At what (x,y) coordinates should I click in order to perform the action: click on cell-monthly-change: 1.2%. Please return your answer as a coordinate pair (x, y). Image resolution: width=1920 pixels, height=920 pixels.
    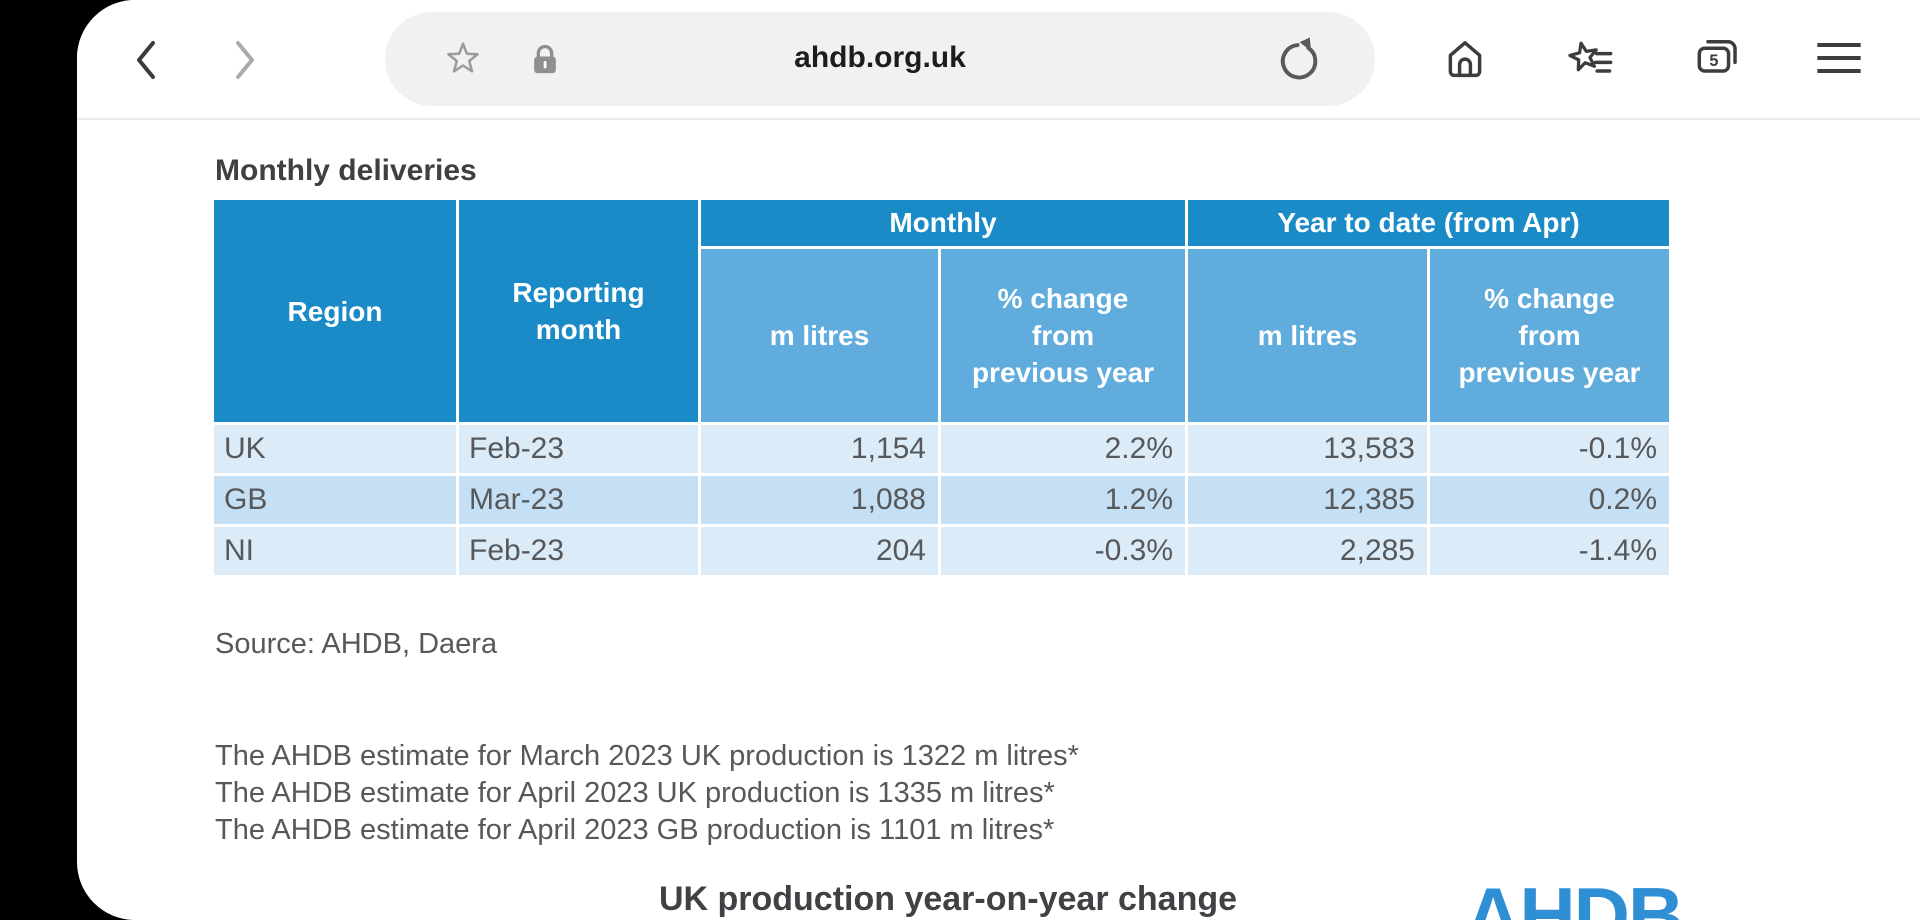
    Looking at the image, I should click on (1063, 500).